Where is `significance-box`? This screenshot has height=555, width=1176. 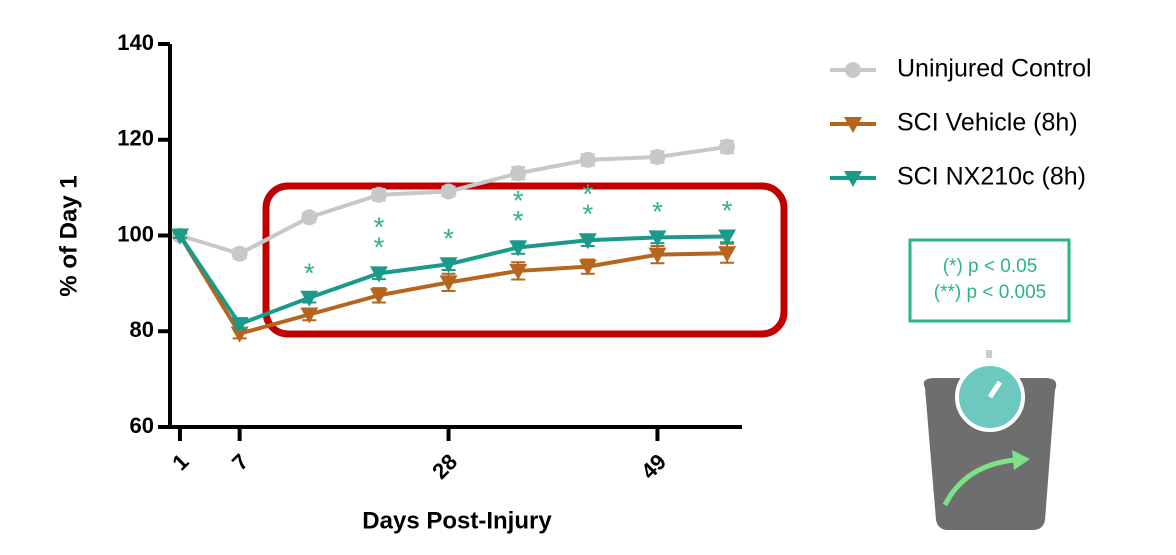 significance-box is located at coordinates (989, 280).